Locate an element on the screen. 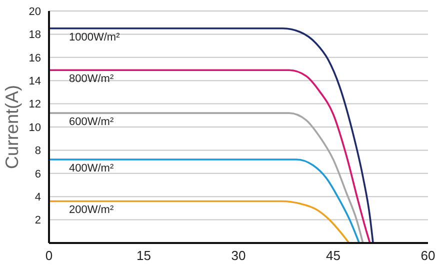 The image size is (437, 275). y-tick-label: 16 is located at coordinates (34, 58).